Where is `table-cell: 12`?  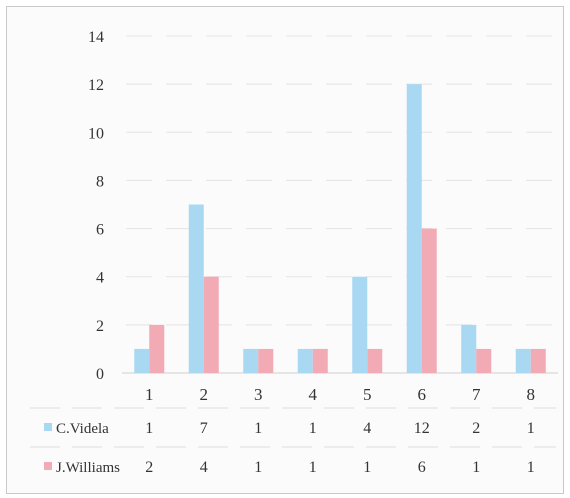 table-cell: 12 is located at coordinates (422, 428).